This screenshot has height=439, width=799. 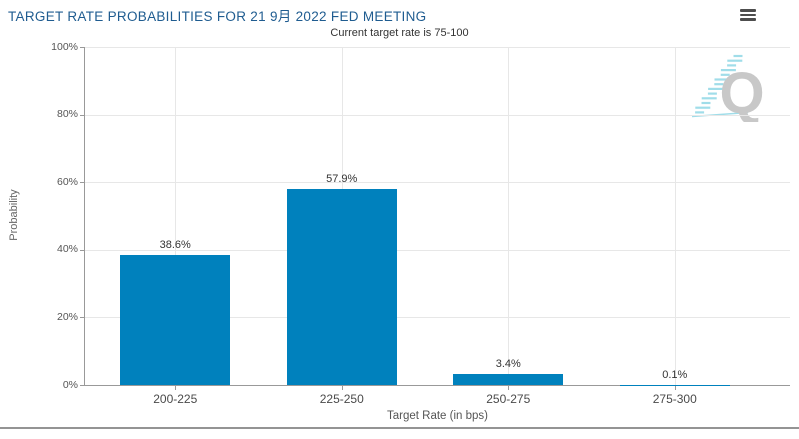 I want to click on x-axis-line, so click(x=437, y=385).